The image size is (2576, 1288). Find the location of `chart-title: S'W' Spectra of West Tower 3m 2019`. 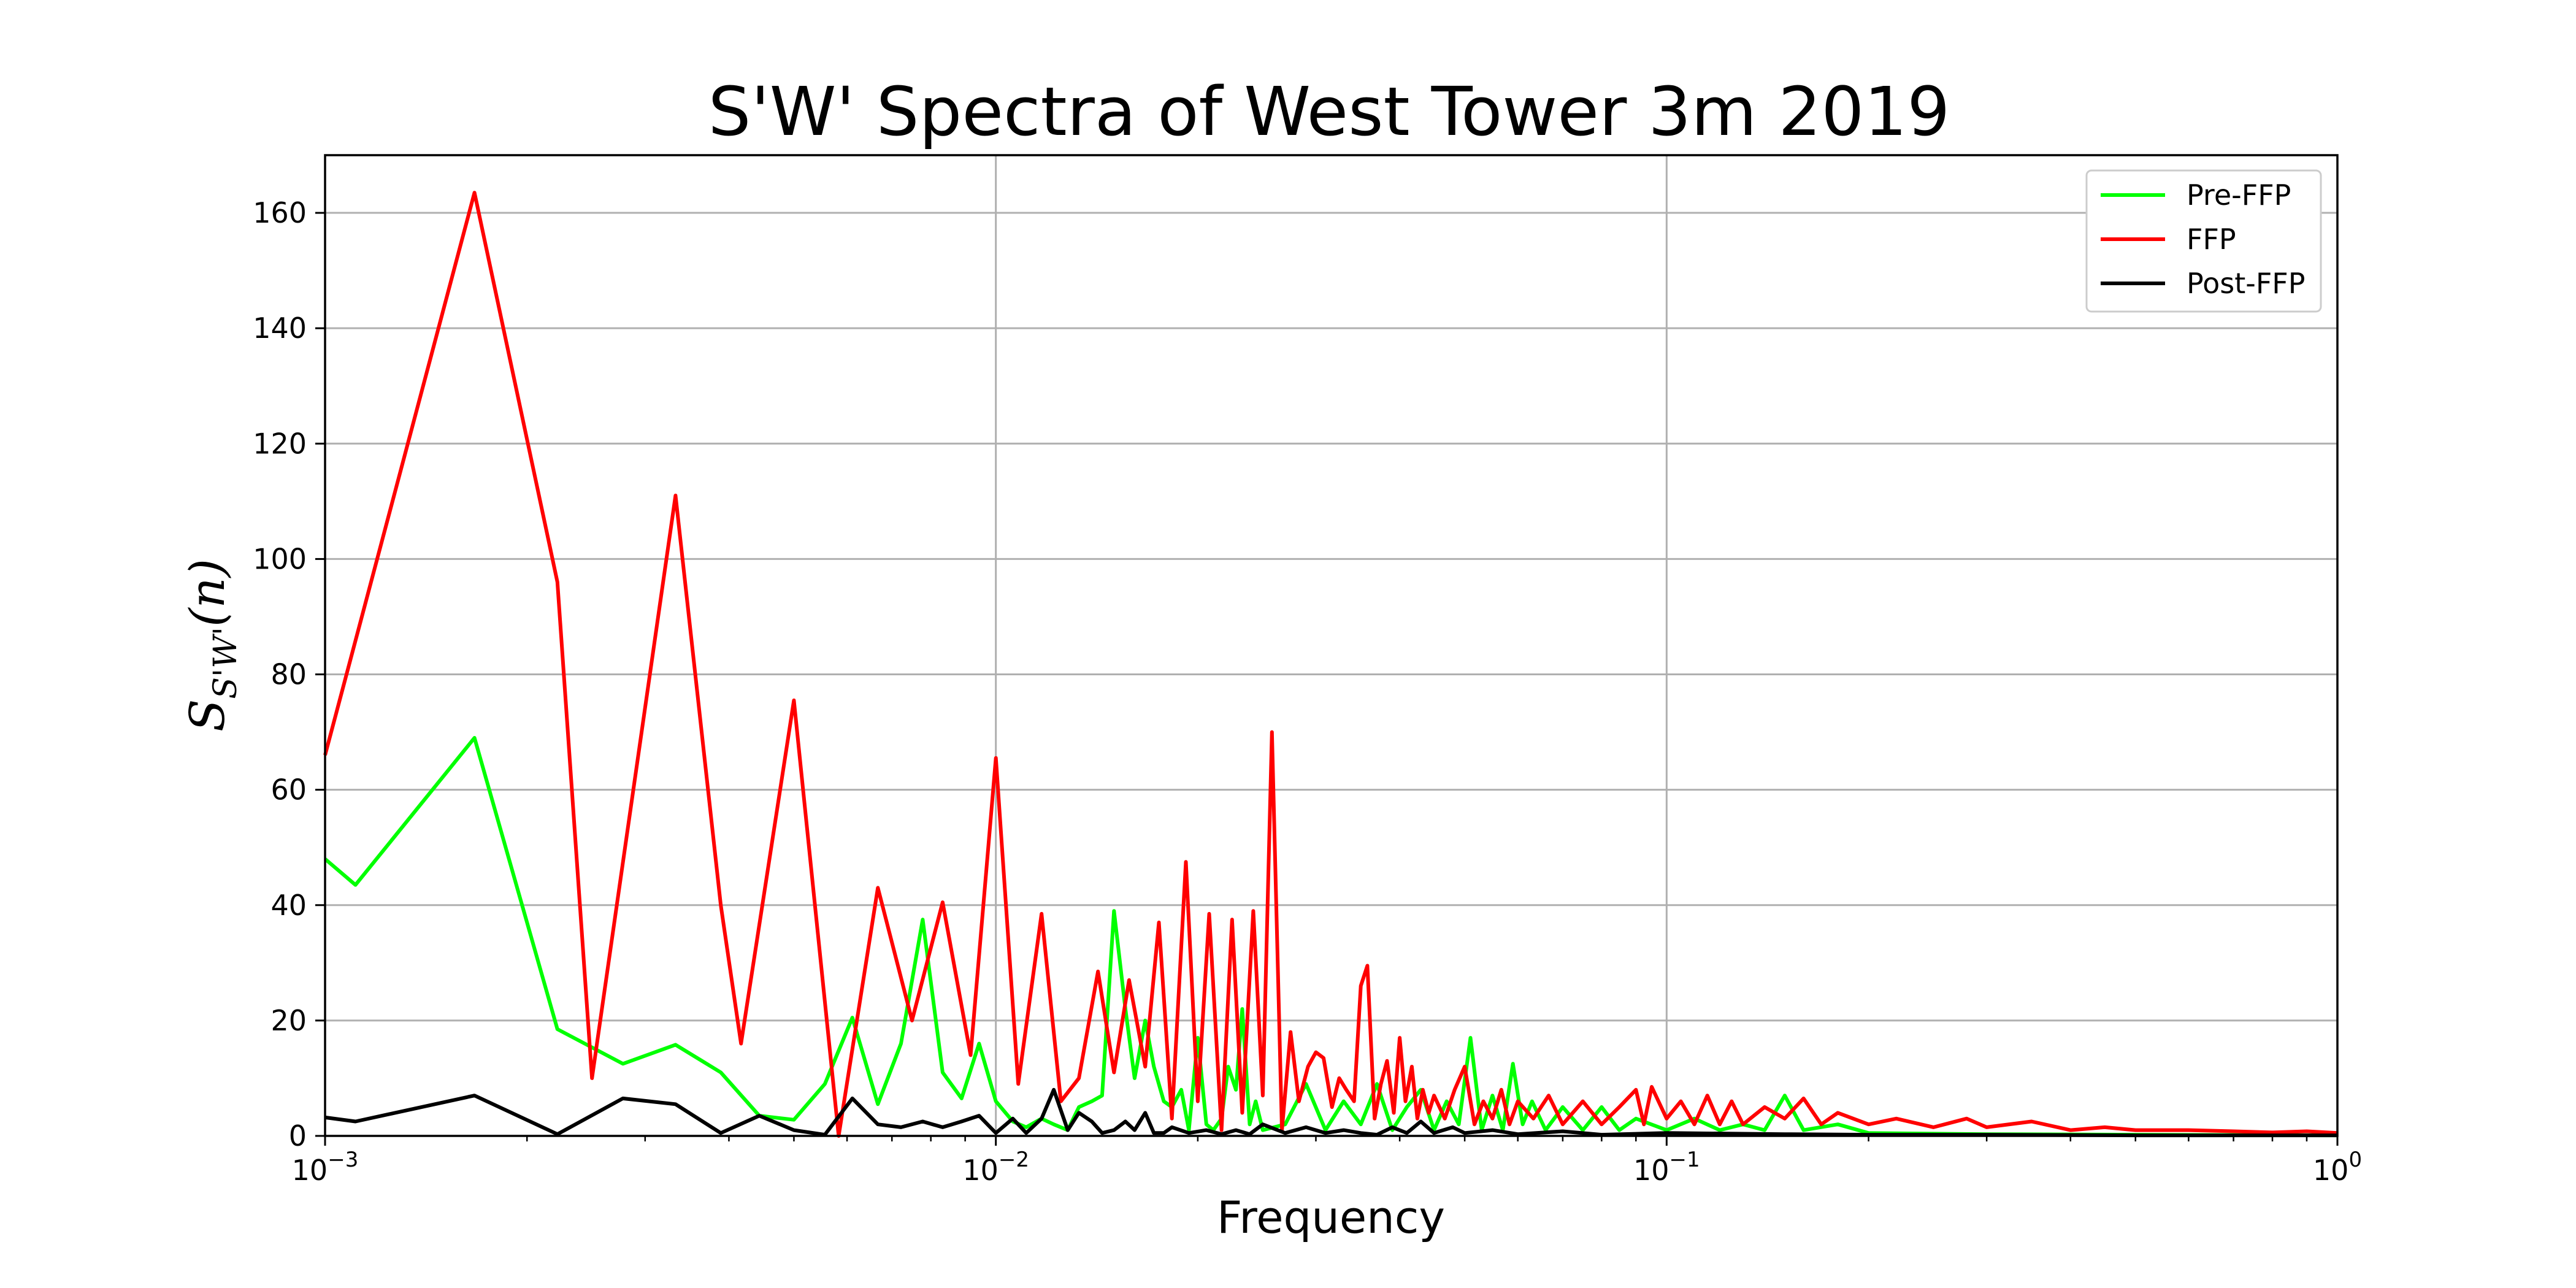

chart-title: S'W' Spectra of West Tower 3m 2019 is located at coordinates (1329, 111).